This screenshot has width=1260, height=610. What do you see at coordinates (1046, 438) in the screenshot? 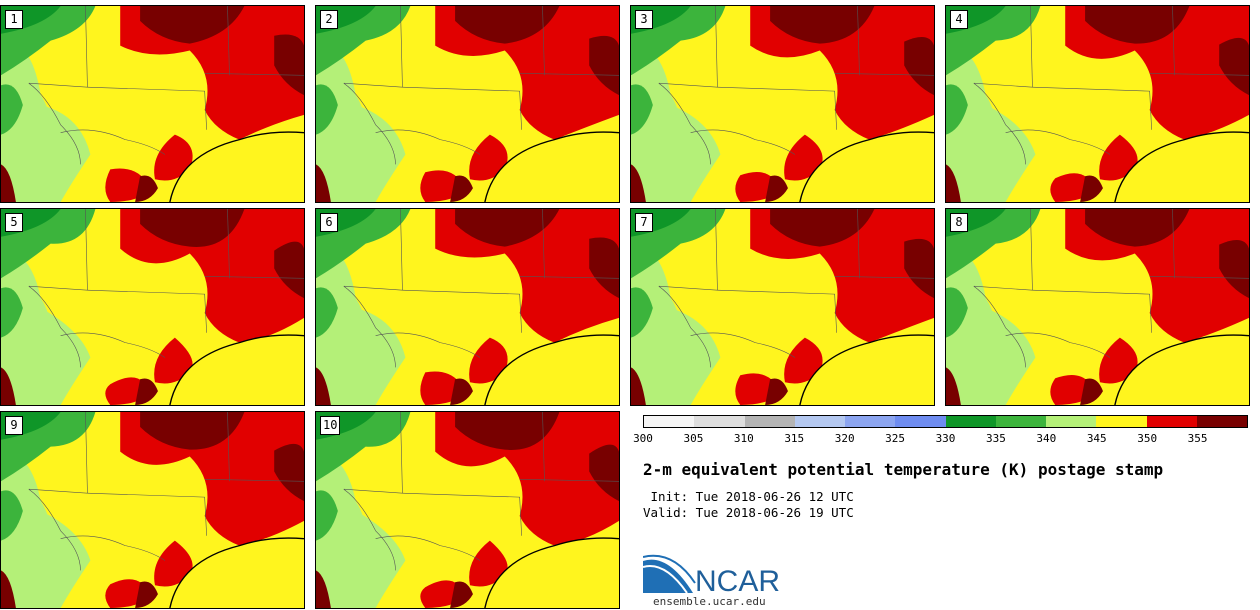
I see `colorbar-tick-label: 340` at bounding box center [1046, 438].